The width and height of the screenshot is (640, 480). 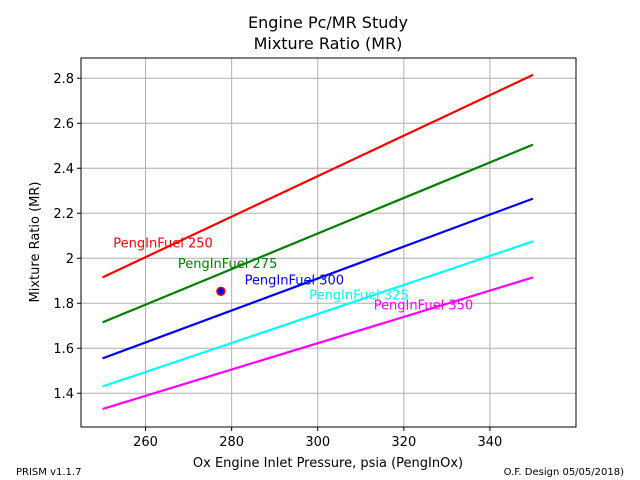 I want to click on x-tick-label: 300, so click(x=317, y=442).